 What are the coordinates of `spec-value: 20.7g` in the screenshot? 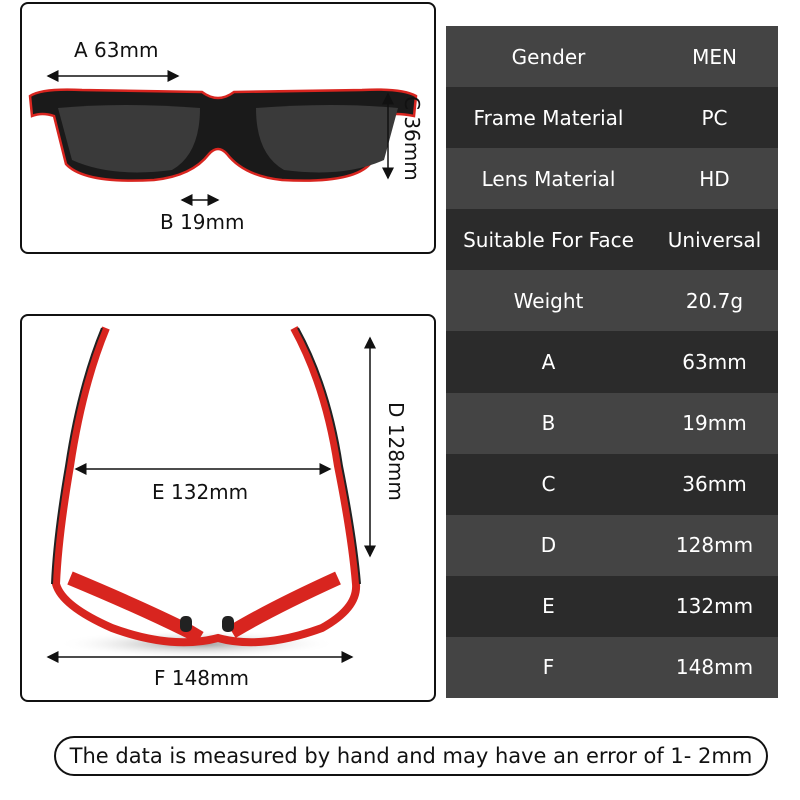 It's located at (714, 300).